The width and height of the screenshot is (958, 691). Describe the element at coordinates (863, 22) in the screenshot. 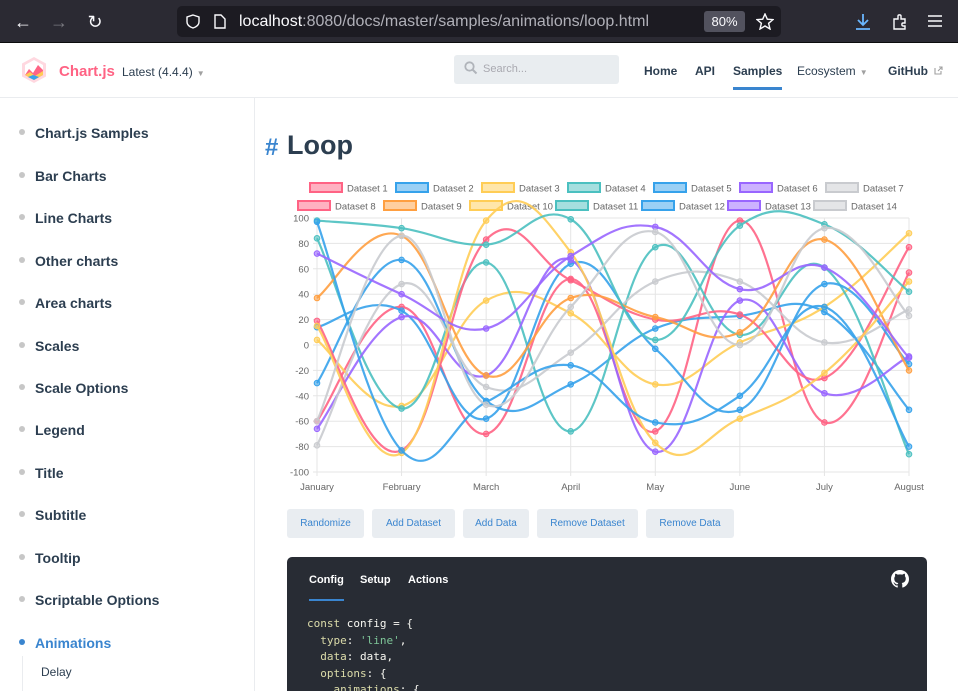

I see `download-icon` at that location.